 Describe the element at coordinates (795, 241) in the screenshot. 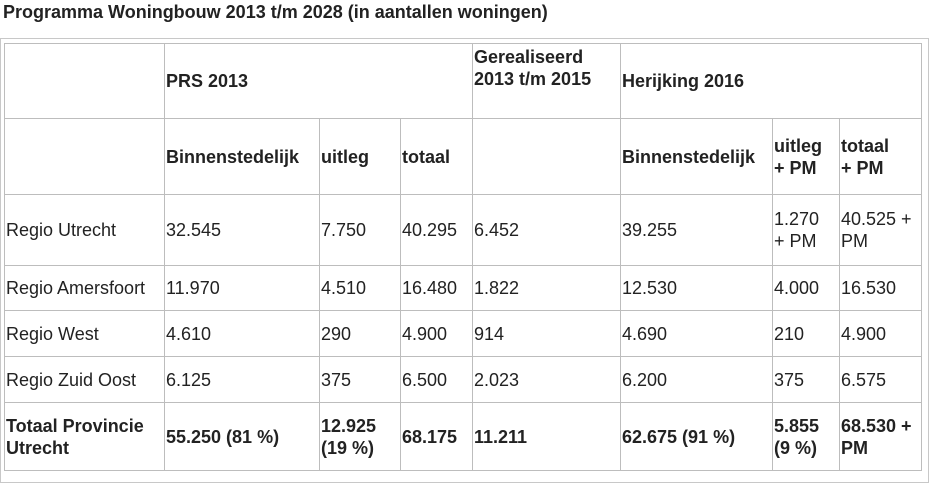

I see `her-uitleg-suffix: + PM` at that location.